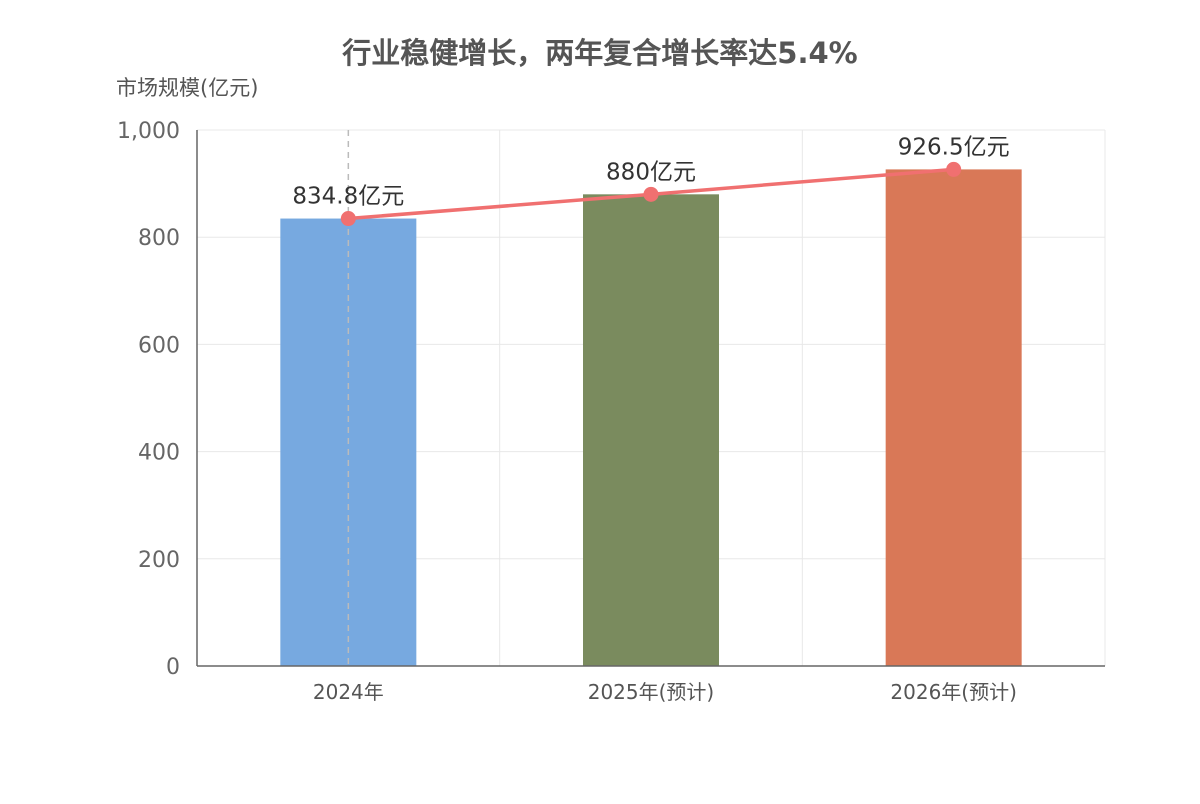 The height and width of the screenshot is (804, 1200). What do you see at coordinates (348, 692) in the screenshot?
I see `x-tick-label: 2024年` at bounding box center [348, 692].